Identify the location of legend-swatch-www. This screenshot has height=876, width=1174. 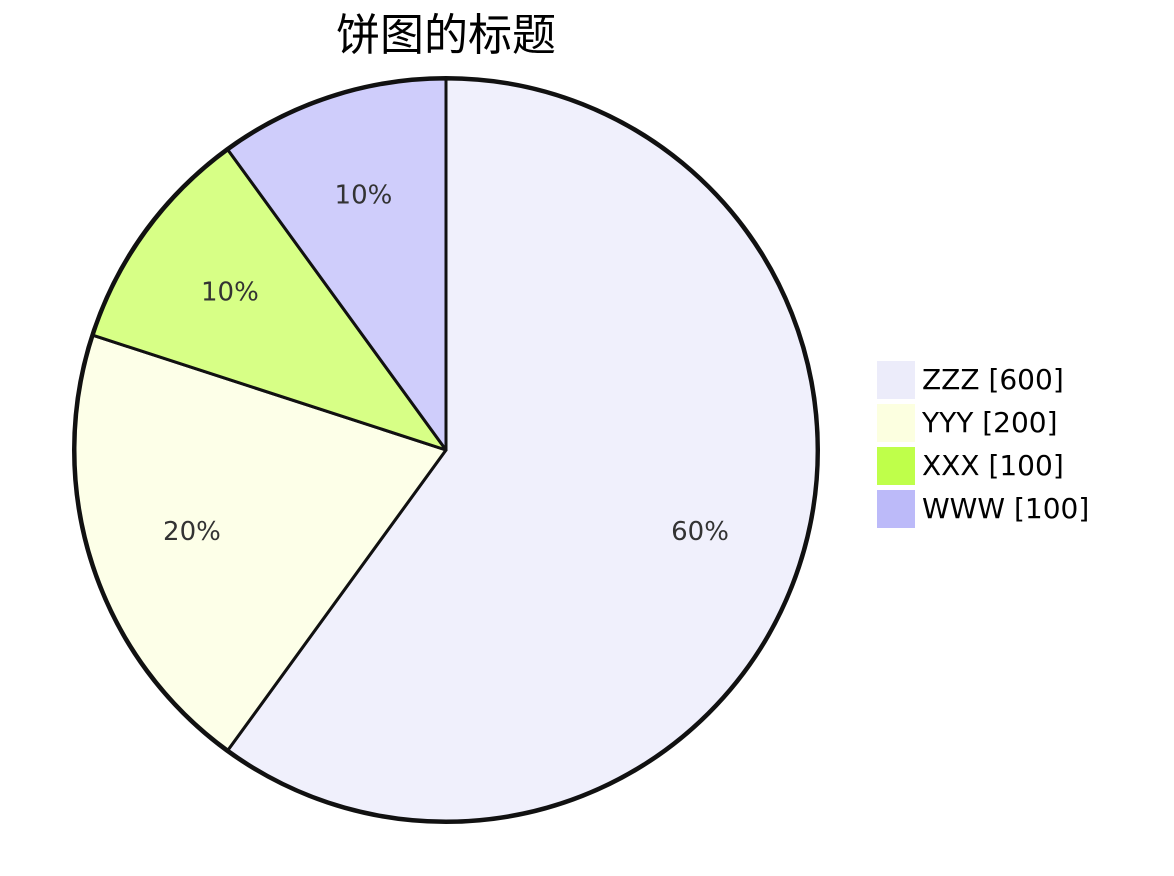
(896, 509).